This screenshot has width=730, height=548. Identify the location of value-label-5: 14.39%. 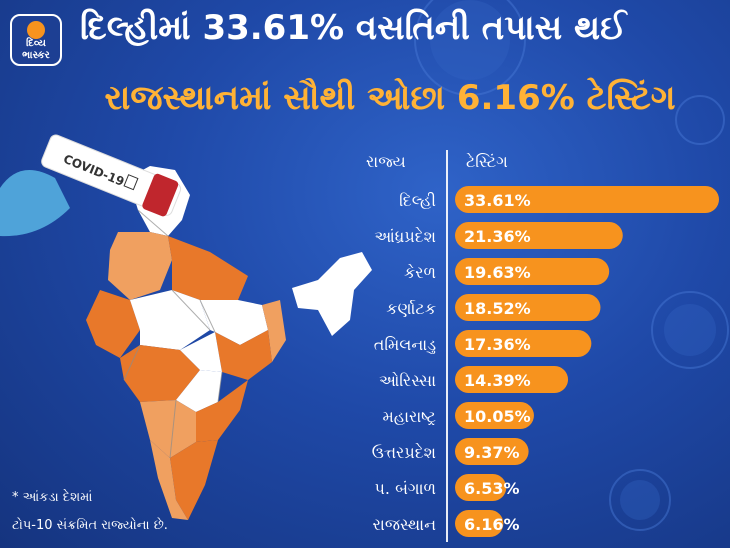
(497, 380).